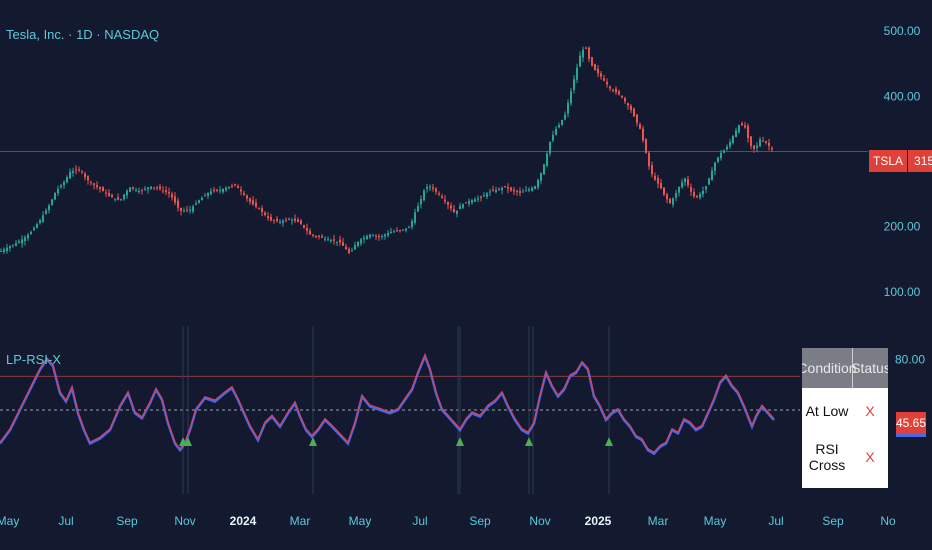 The height and width of the screenshot is (550, 932). What do you see at coordinates (529, 441) in the screenshot?
I see `signal-marker` at bounding box center [529, 441].